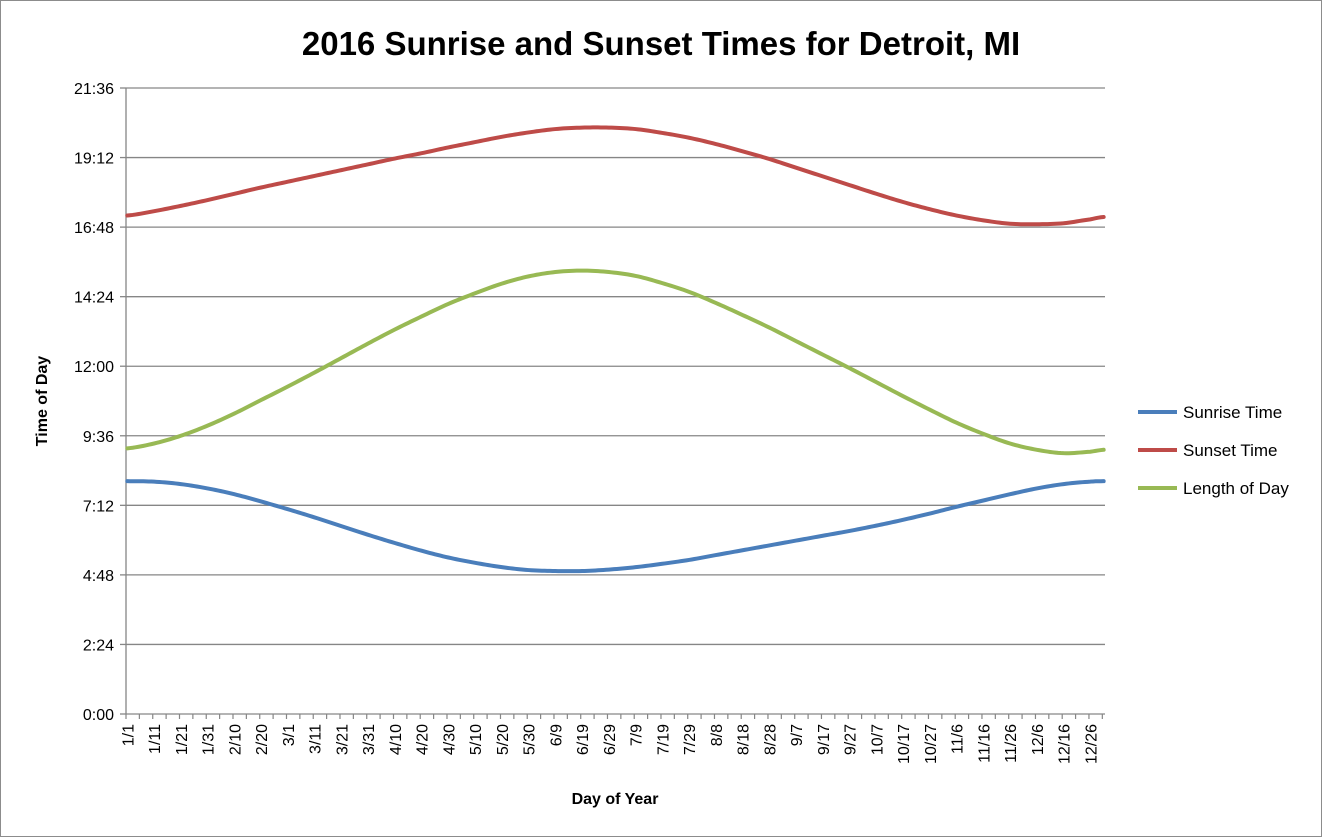  Describe the element at coordinates (396, 739) in the screenshot. I see `x-tick-label: 4/10` at that location.